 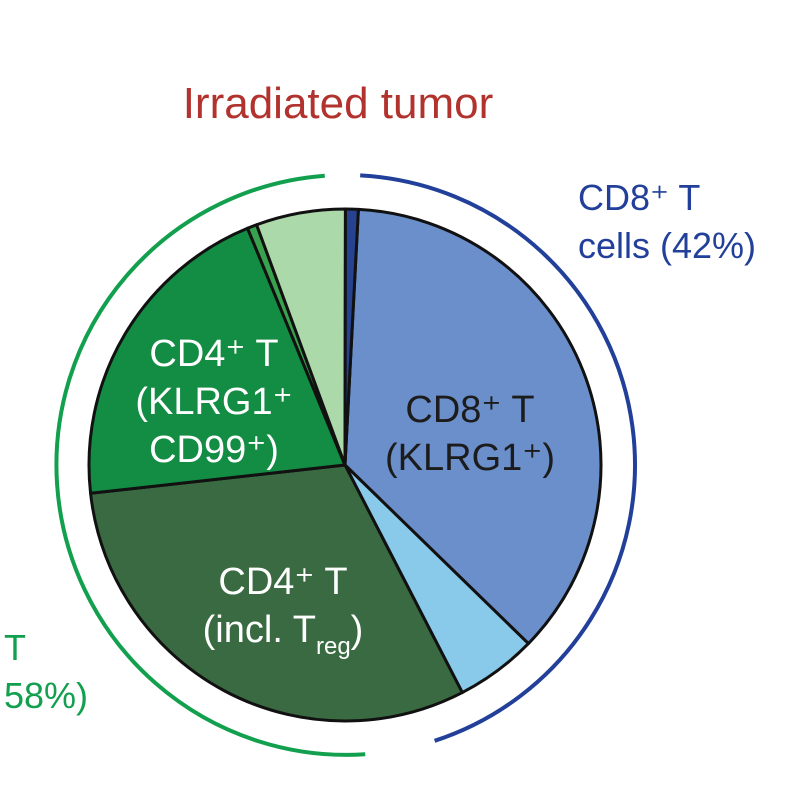 What do you see at coordinates (213, 354) in the screenshot?
I see `slice-label-4-line-1: CD4⁺ T` at bounding box center [213, 354].